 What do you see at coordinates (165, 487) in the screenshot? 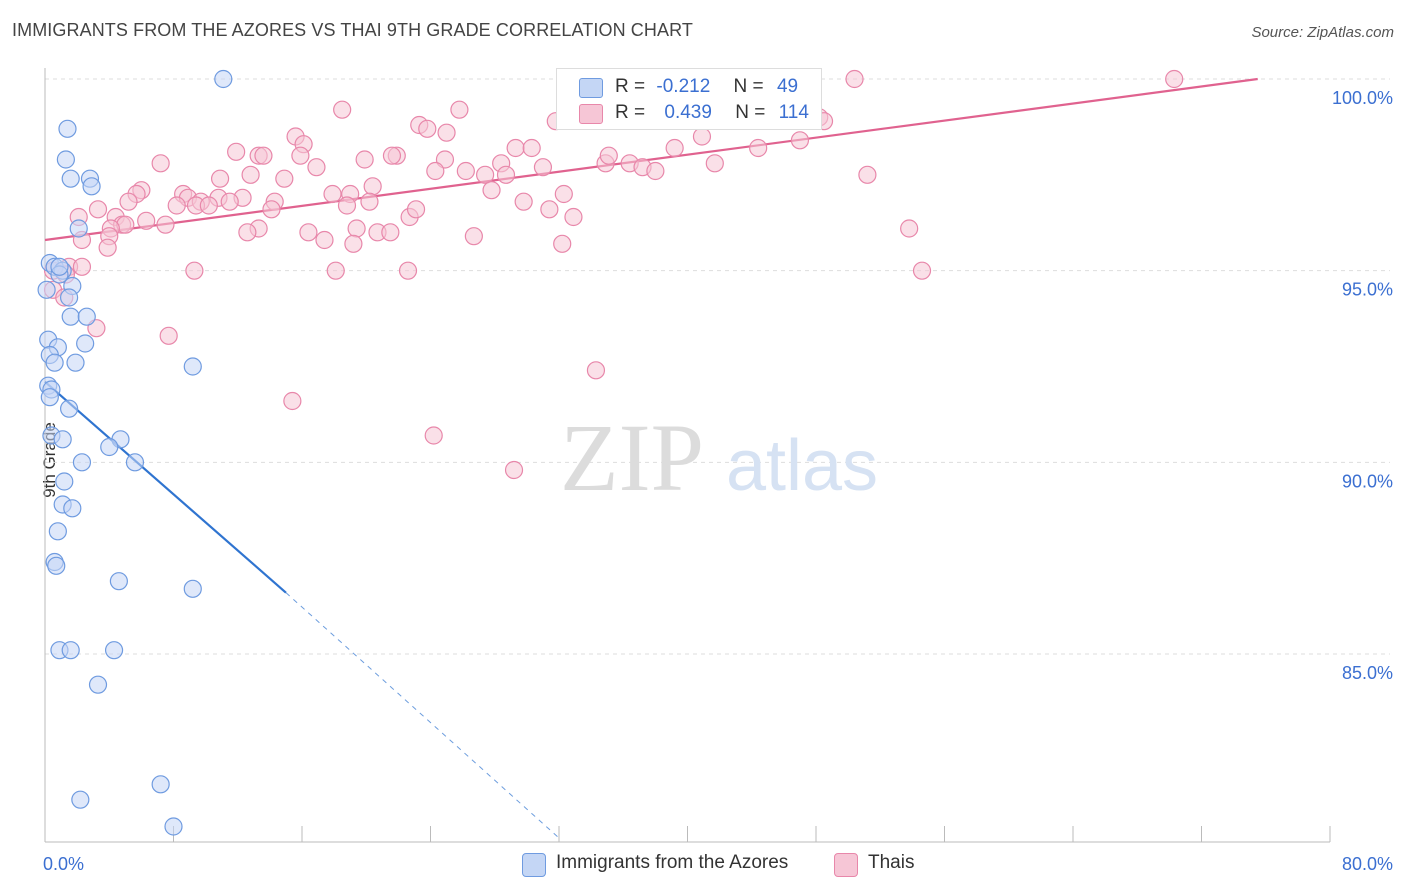
I see `trend-line-azores` at bounding box center [165, 487].